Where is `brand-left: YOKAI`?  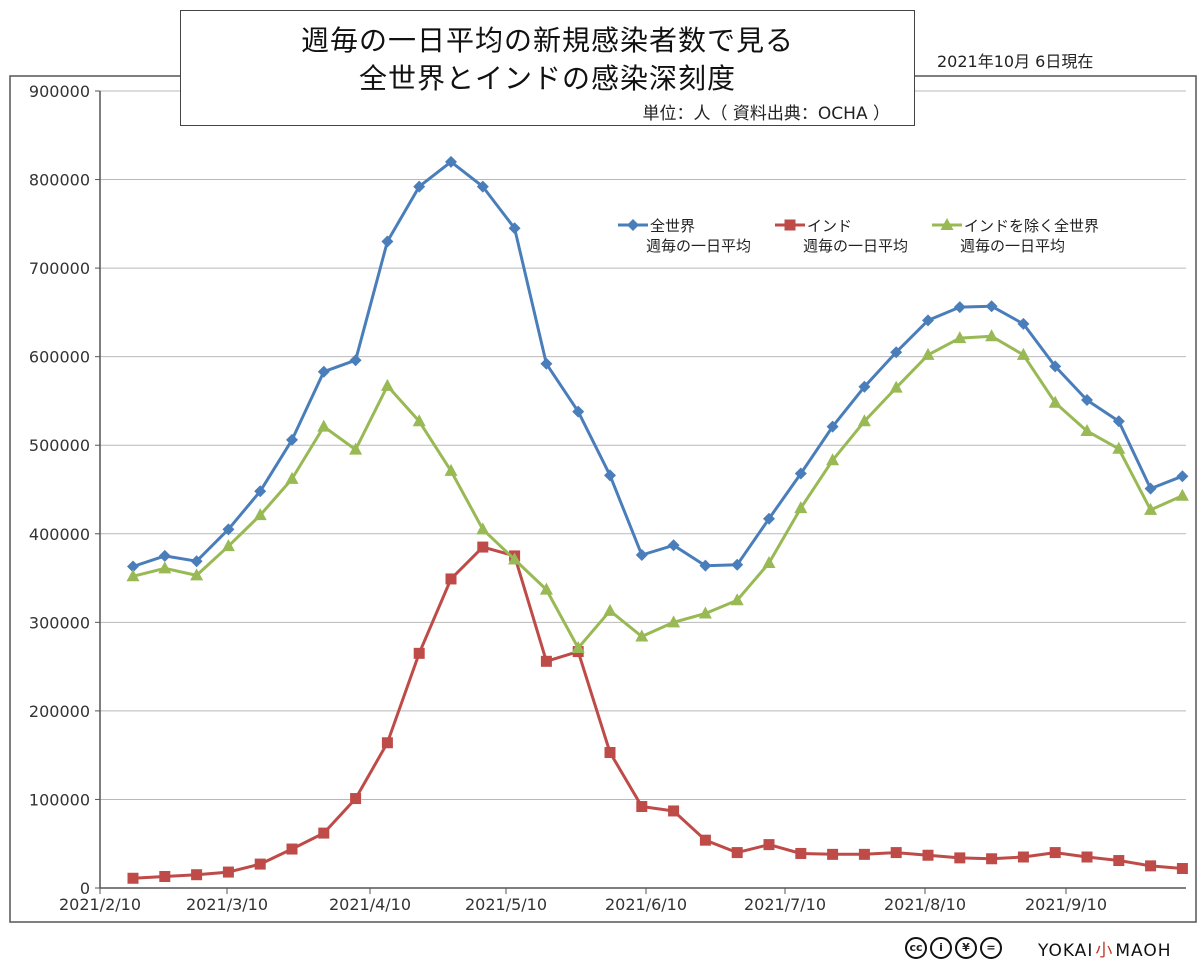 brand-left: YOKAI is located at coordinates (1066, 950).